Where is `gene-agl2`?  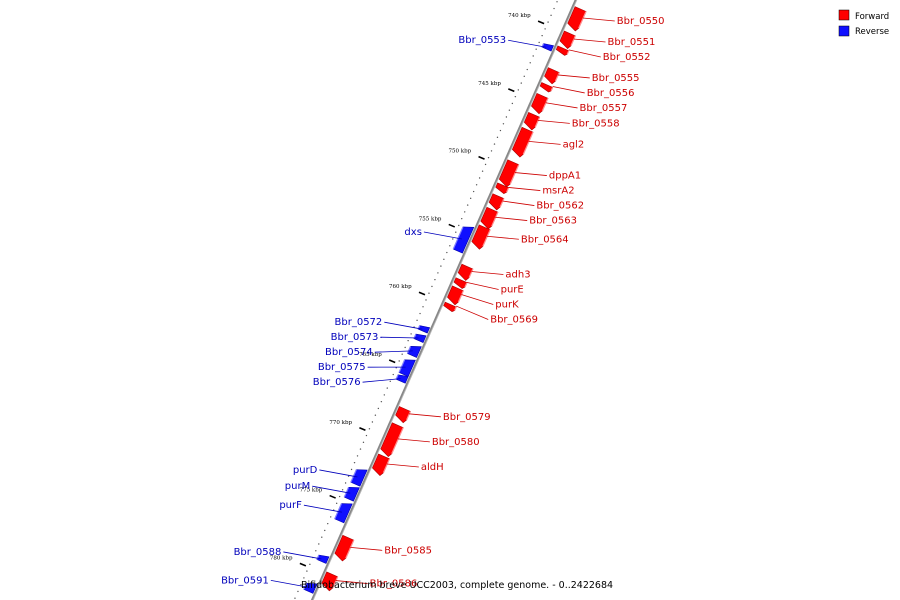 gene-agl2 is located at coordinates (522, 142).